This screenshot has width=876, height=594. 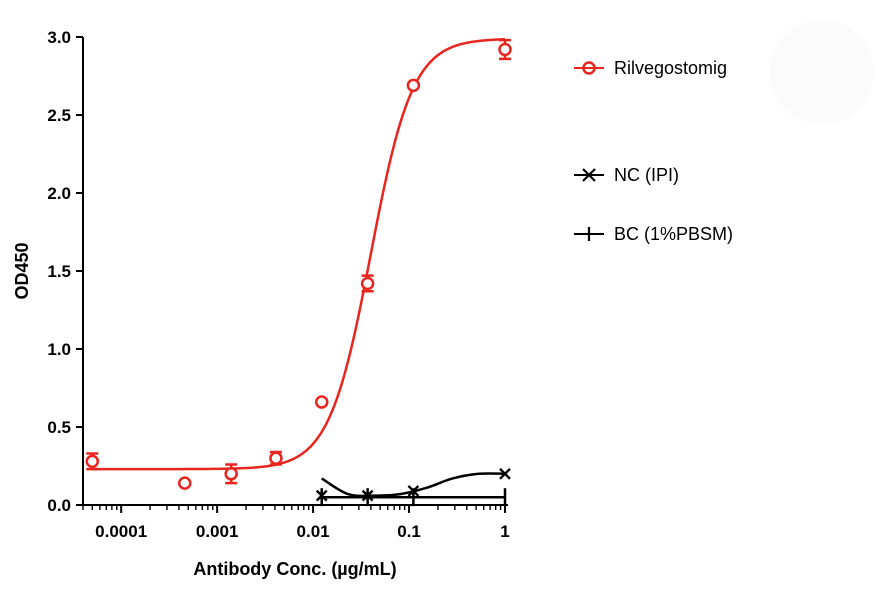 What do you see at coordinates (59, 271) in the screenshot?
I see `y-tick-label: 1.5` at bounding box center [59, 271].